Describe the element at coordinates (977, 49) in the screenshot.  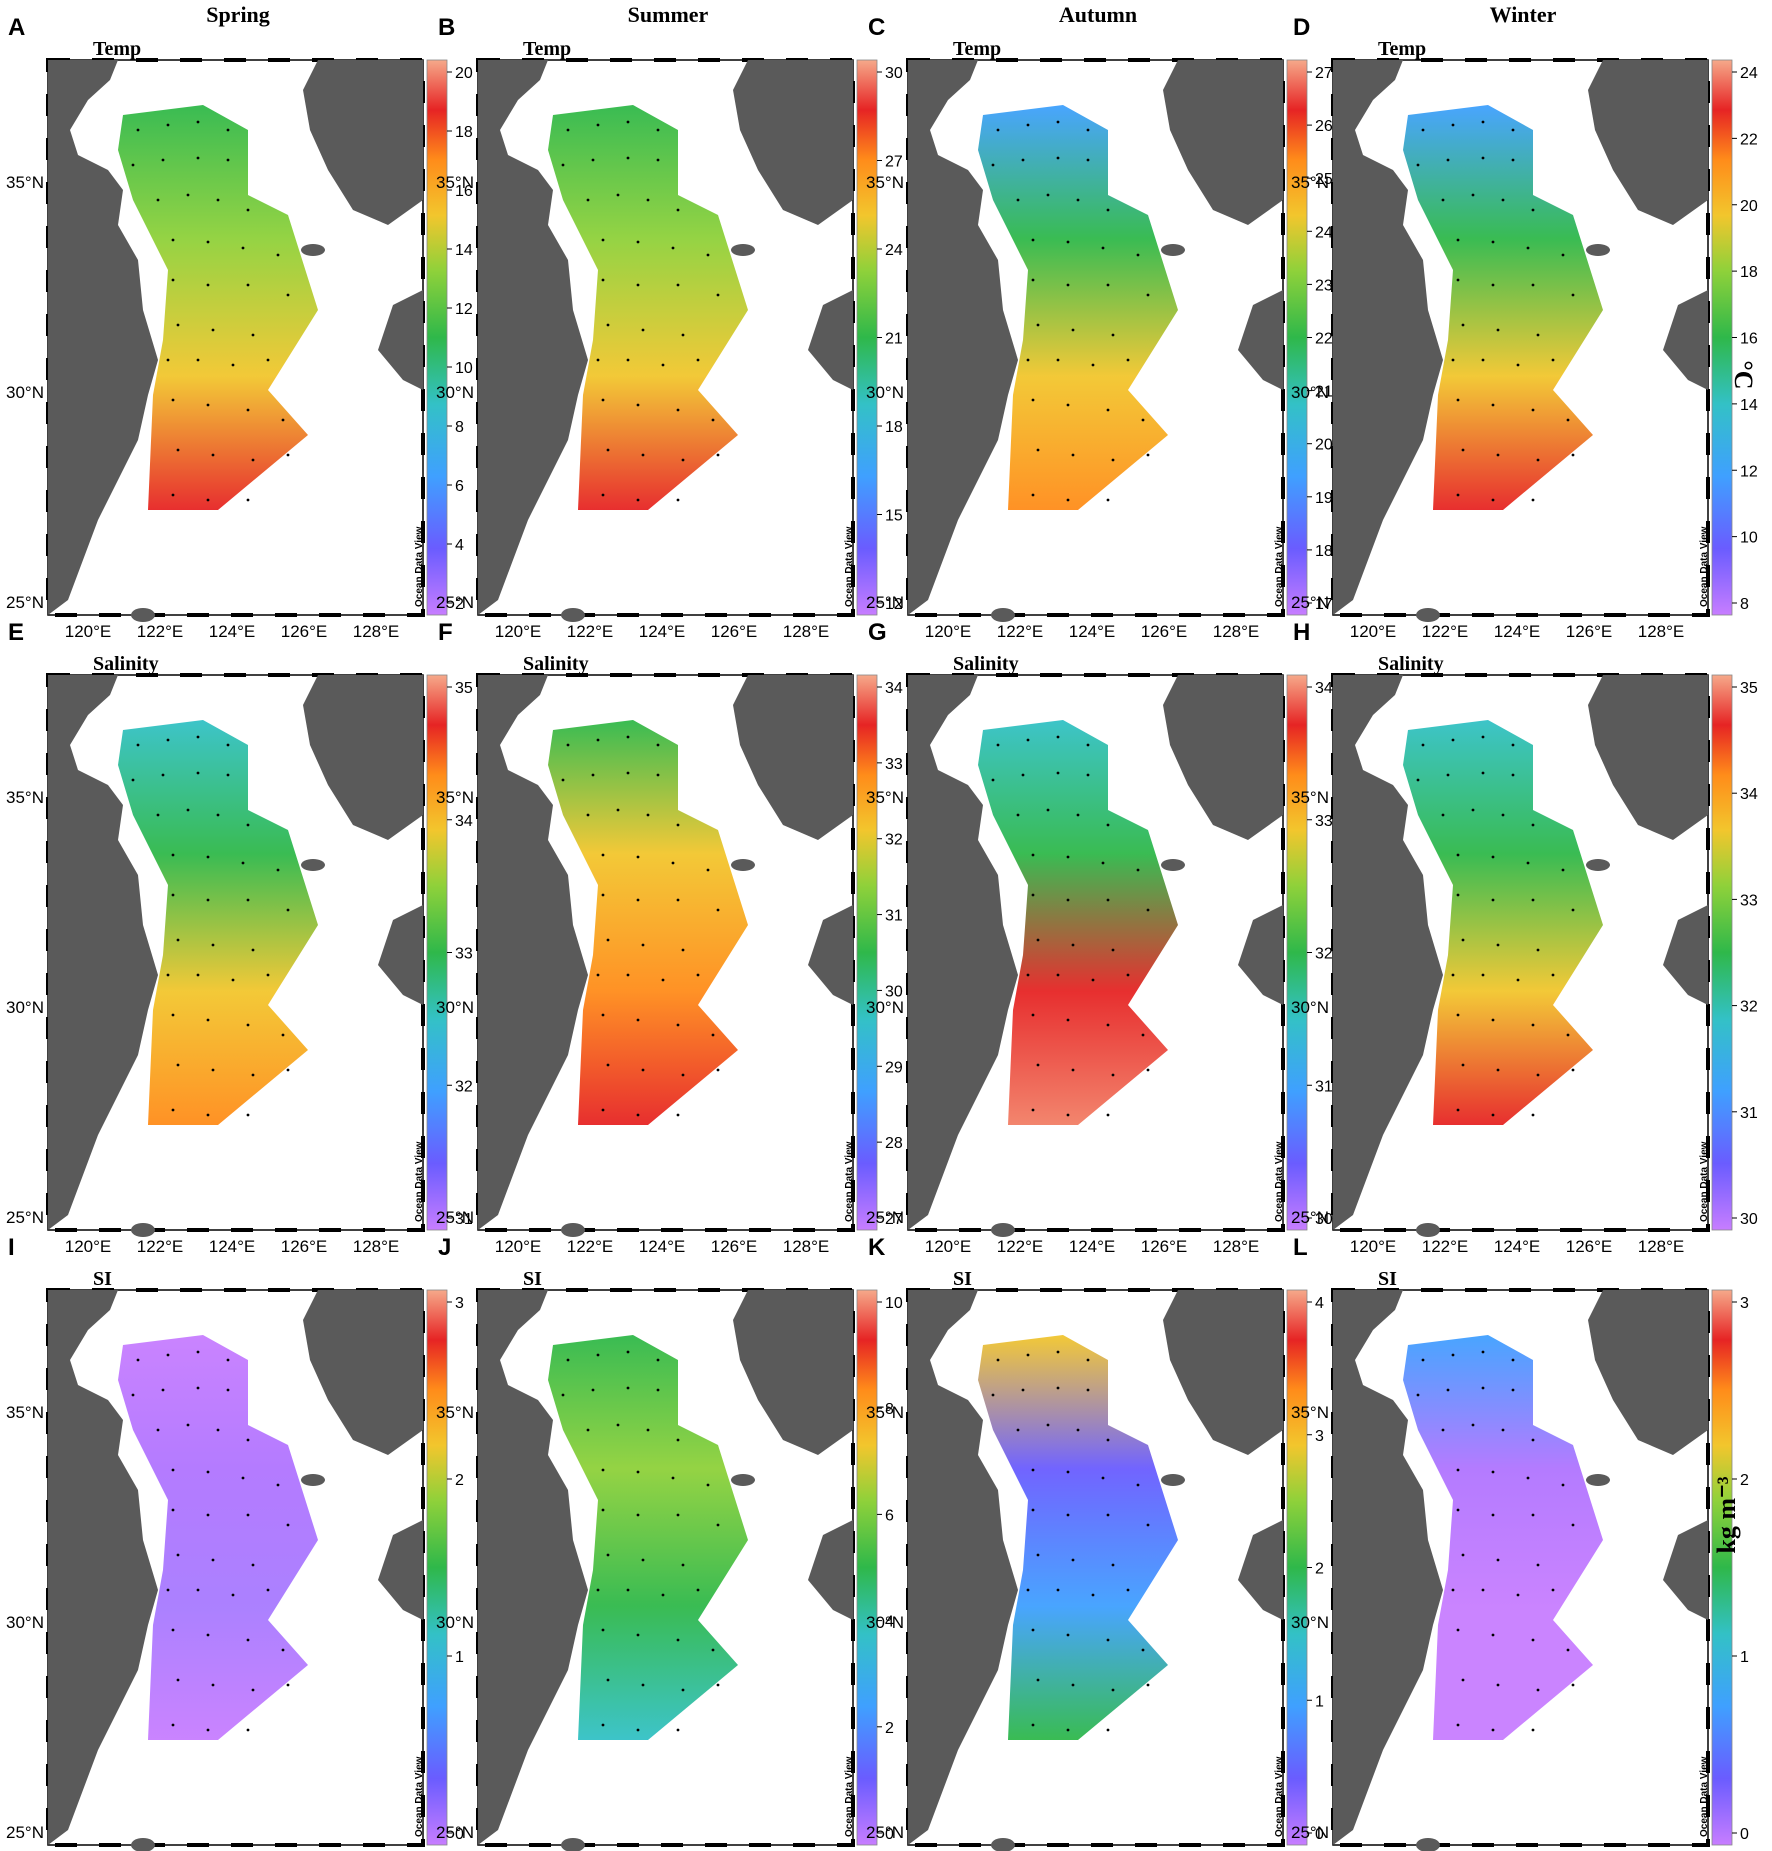
I see `variable-label: Temp` at that location.